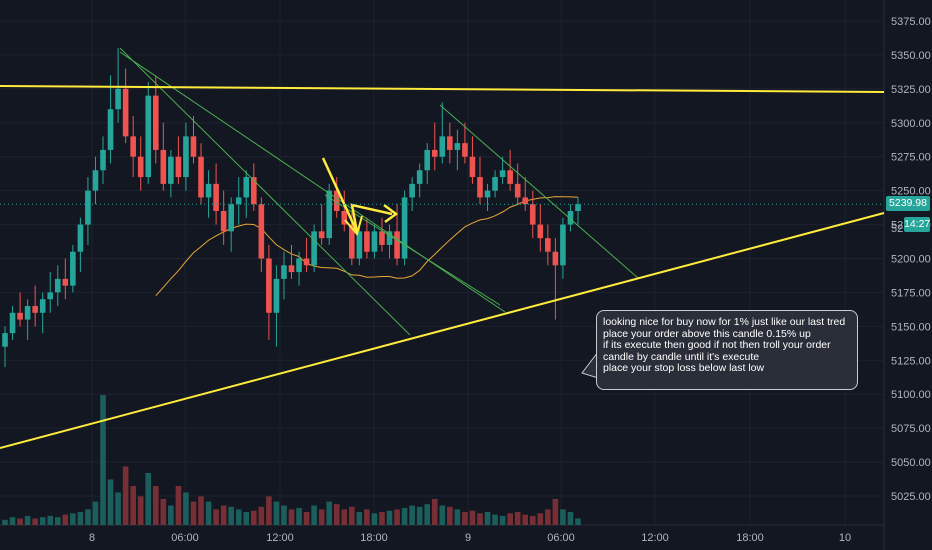 Image resolution: width=932 pixels, height=550 pixels. Describe the element at coordinates (911, 22) in the screenshot. I see `y-tick-label: 5375.00` at that location.